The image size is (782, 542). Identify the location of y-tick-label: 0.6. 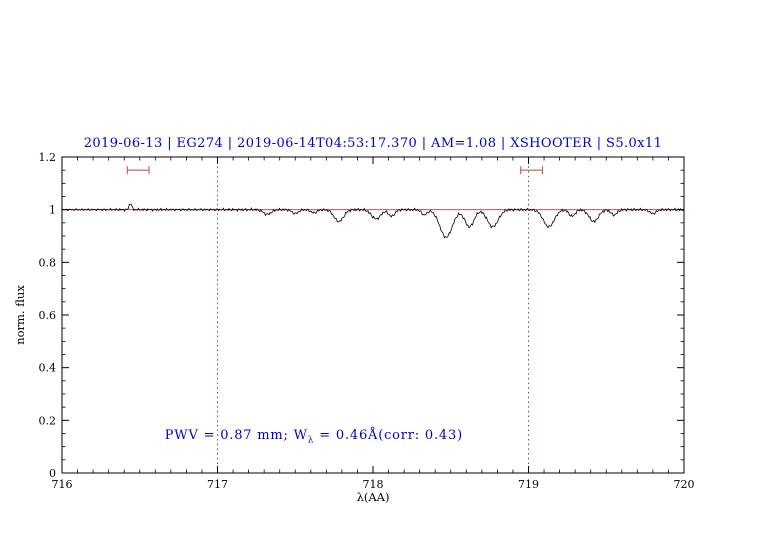
(48, 315).